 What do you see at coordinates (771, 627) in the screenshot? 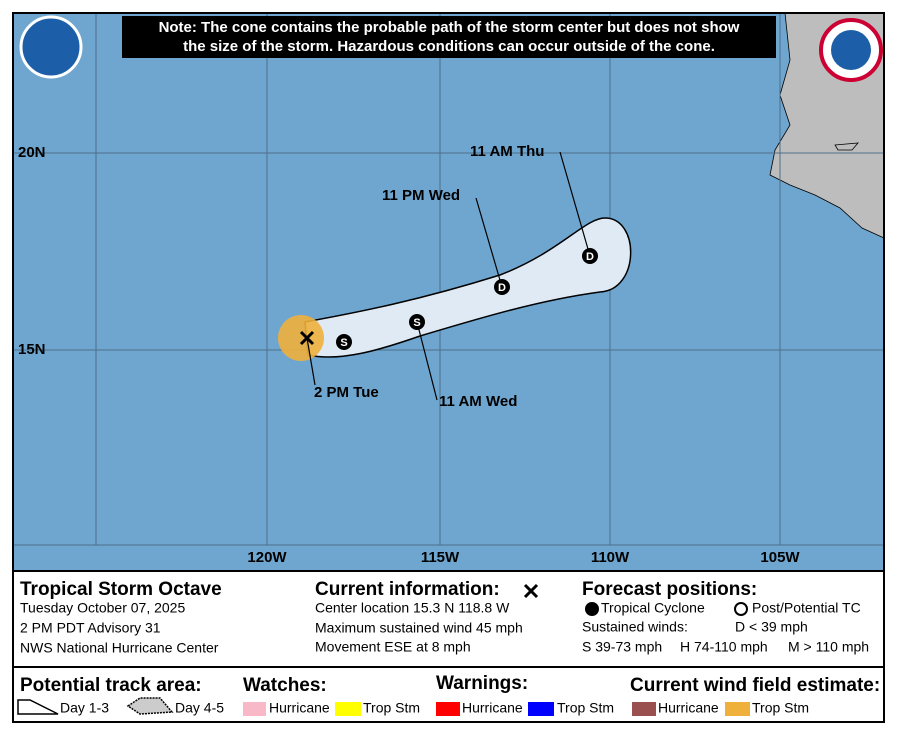
I see `forecast-item: D < 39 mph` at bounding box center [771, 627].